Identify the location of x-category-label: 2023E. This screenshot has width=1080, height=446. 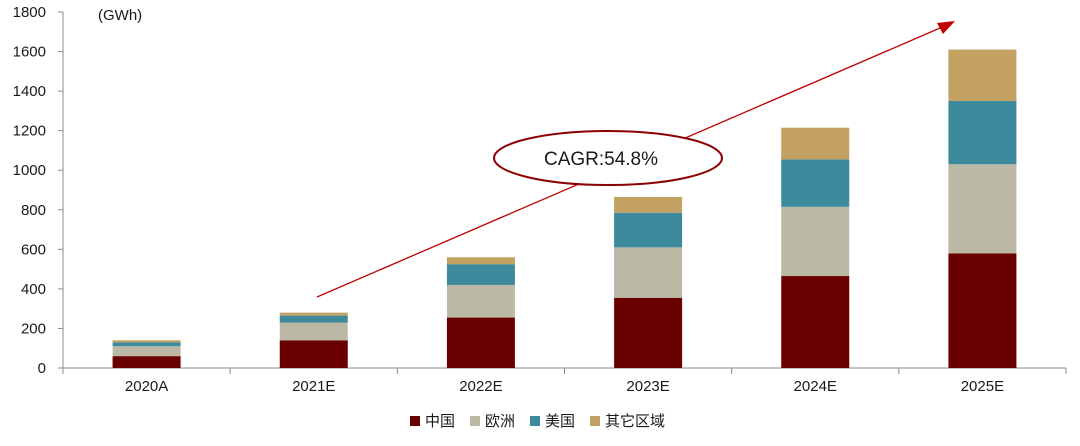
(647, 386).